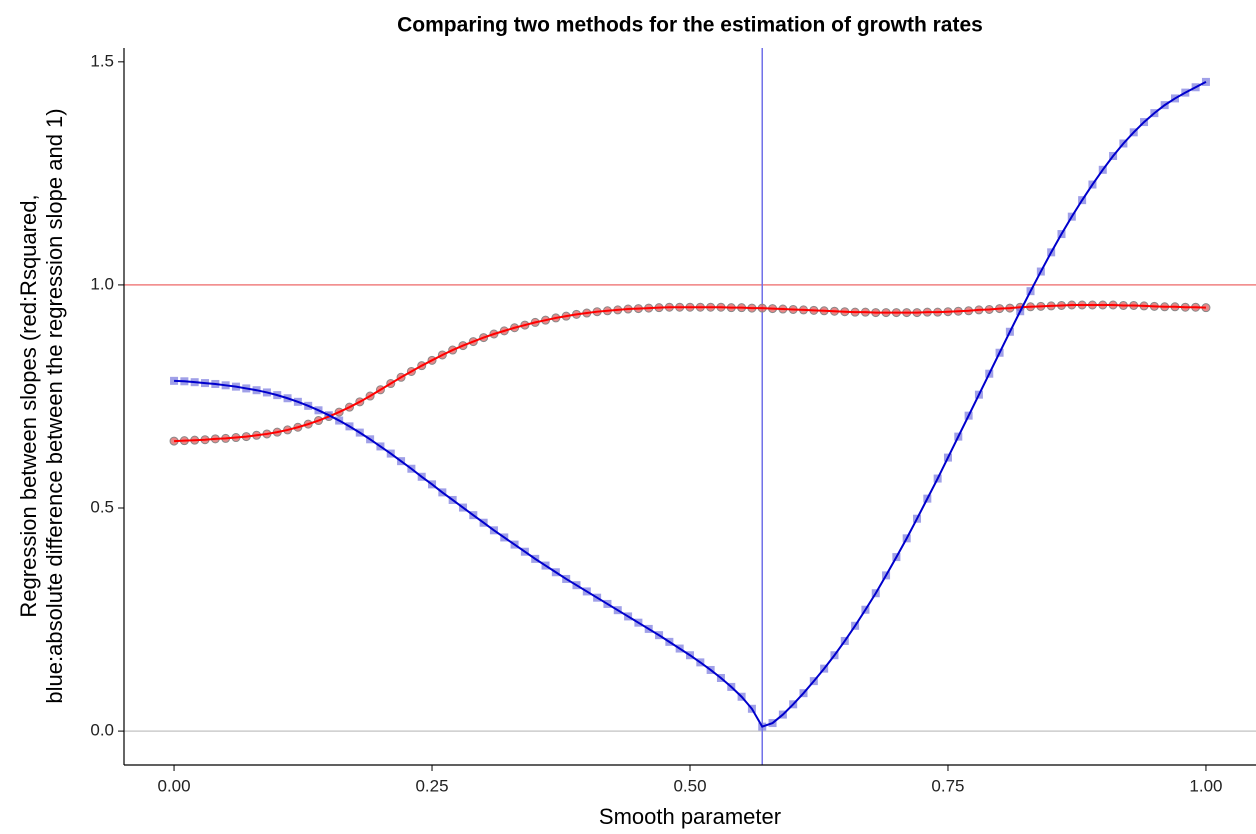  What do you see at coordinates (102, 60) in the screenshot?
I see `y-tick-label: 1.5` at bounding box center [102, 60].